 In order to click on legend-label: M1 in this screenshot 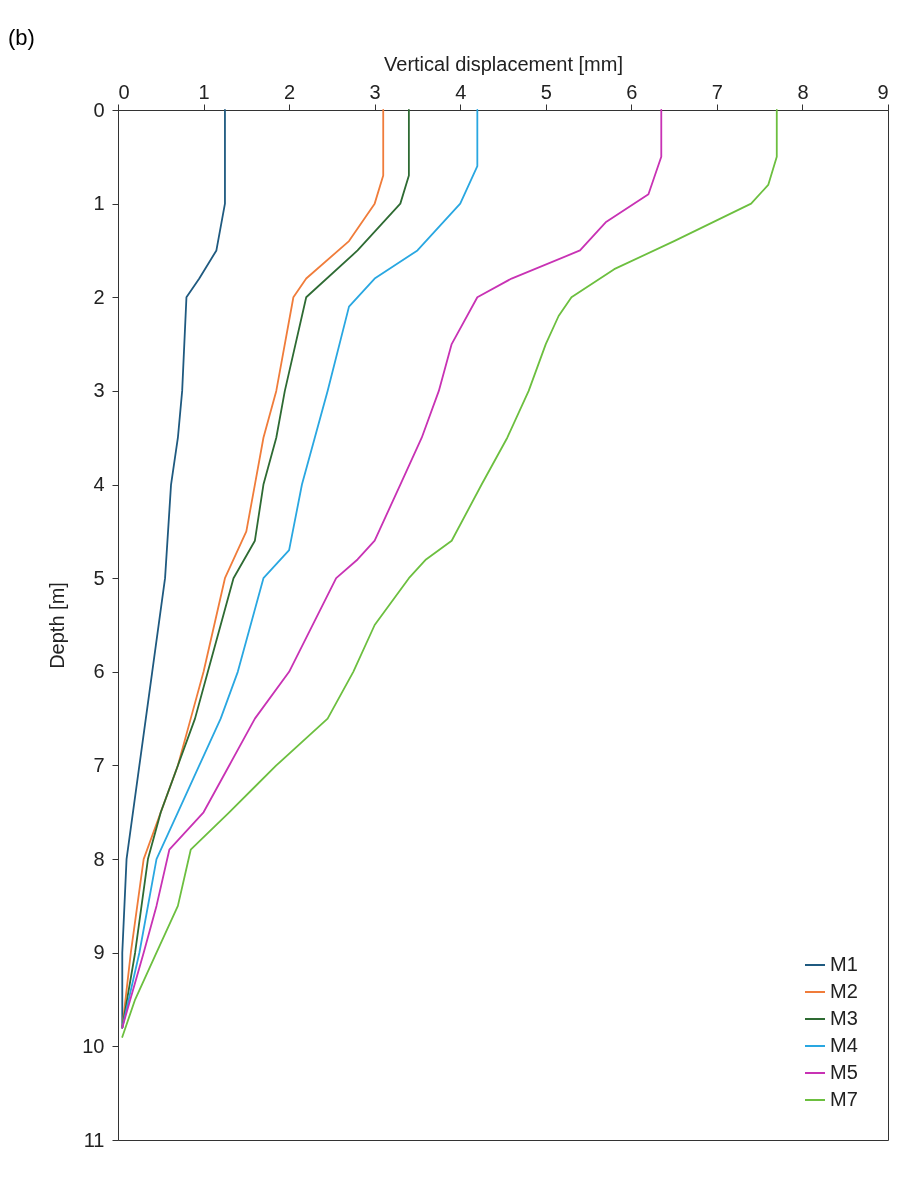, I will do `click(844, 964)`.